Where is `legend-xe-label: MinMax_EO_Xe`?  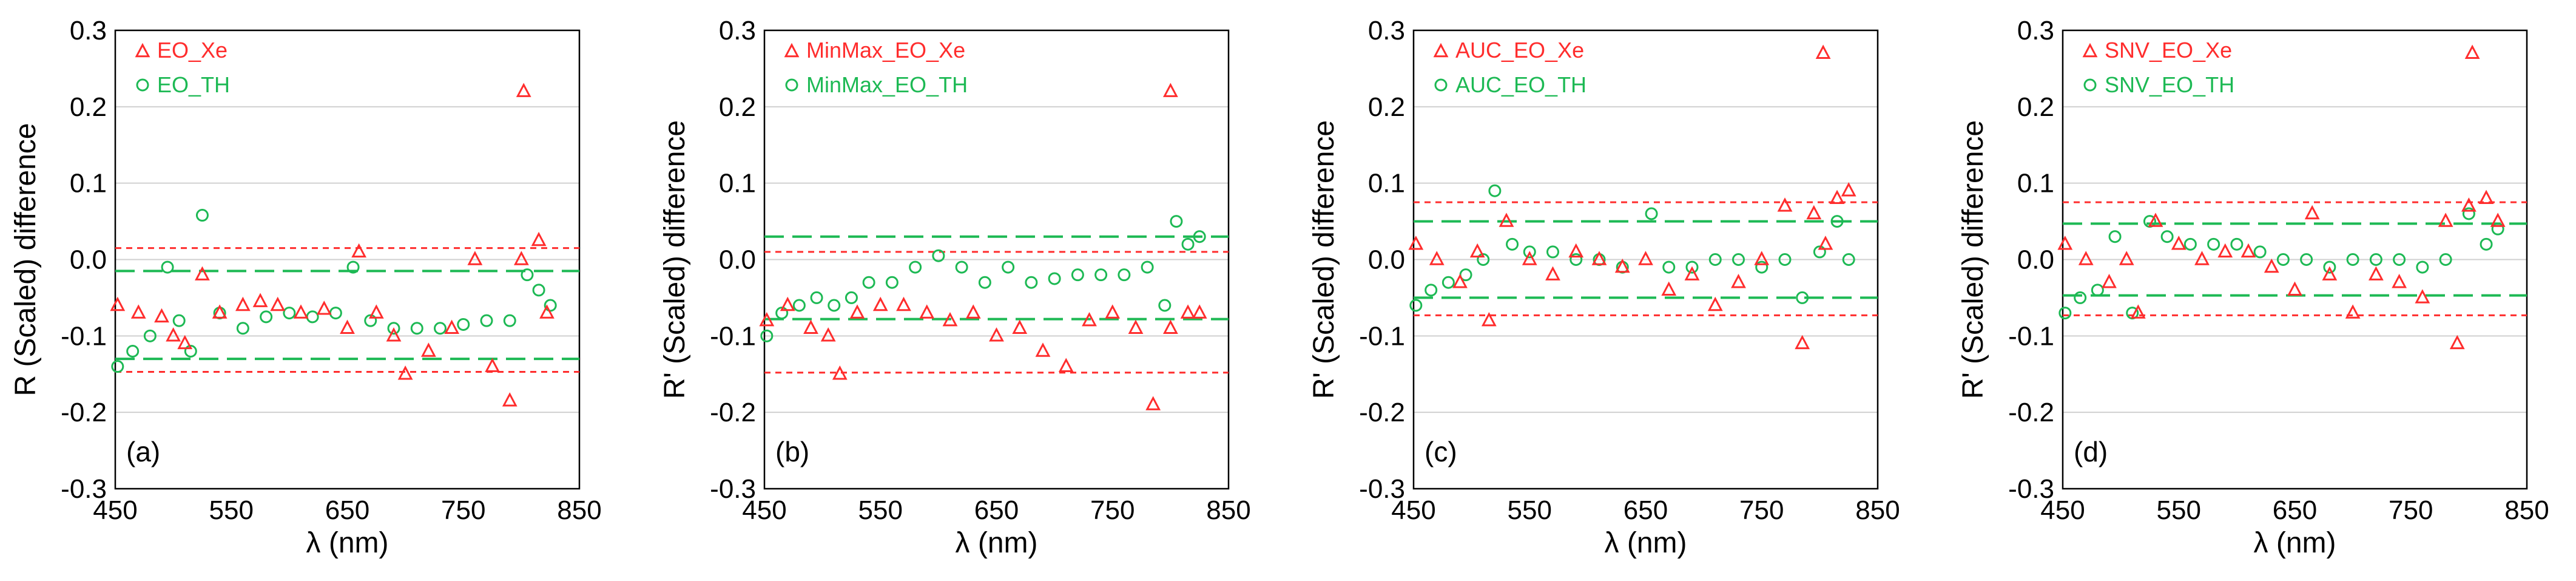
legend-xe-label: MinMax_EO_Xe is located at coordinates (885, 50).